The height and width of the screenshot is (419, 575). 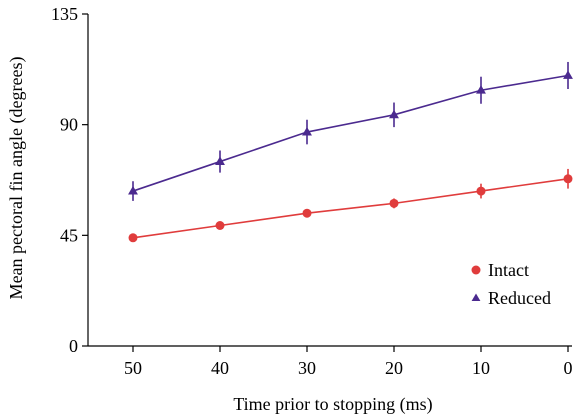 I want to click on y-tick-label: 0, so click(x=73, y=346).